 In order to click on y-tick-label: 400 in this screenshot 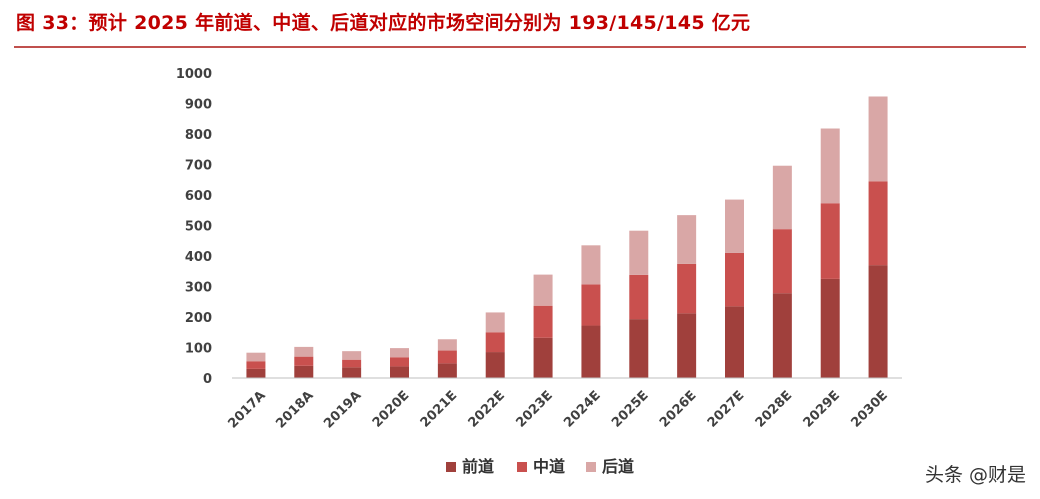, I will do `click(198, 257)`.